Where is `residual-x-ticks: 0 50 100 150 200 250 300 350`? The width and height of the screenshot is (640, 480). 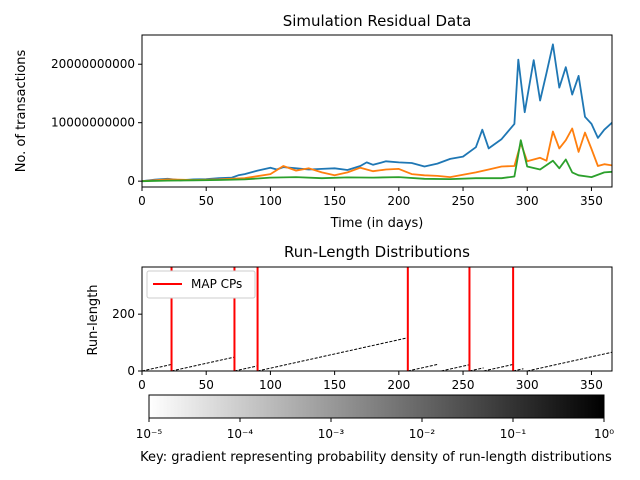 residual-x-ticks: 0 50 100 150 200 250 300 350 is located at coordinates (370, 197).